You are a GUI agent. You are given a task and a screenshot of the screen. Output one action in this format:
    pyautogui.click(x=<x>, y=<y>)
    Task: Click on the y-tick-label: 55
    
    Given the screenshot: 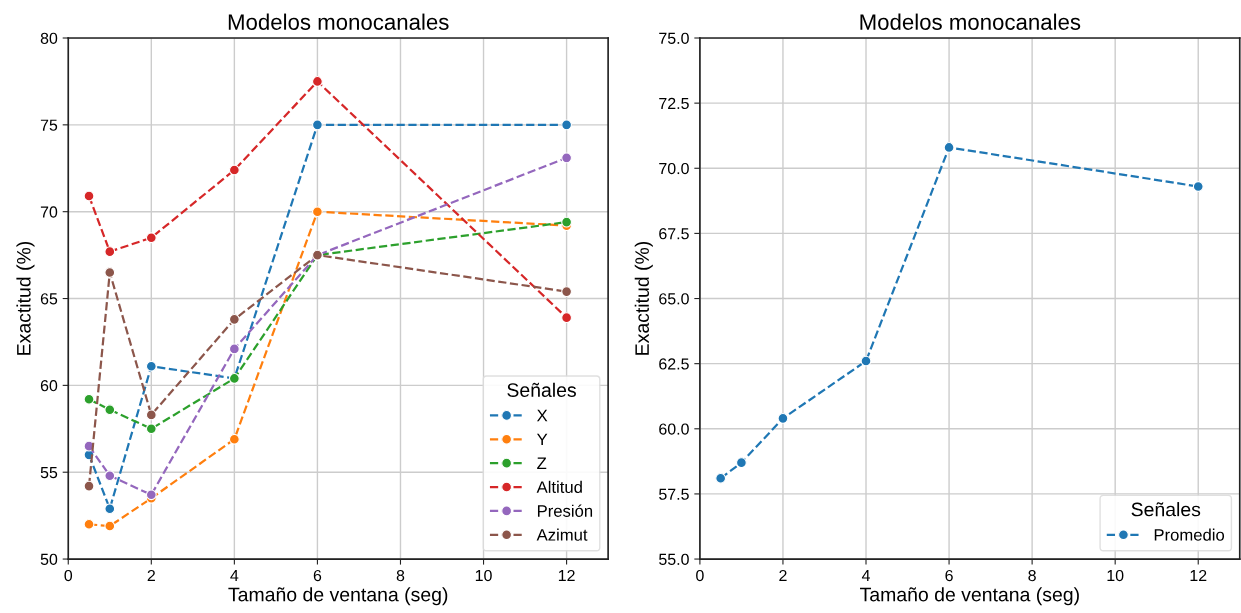 What is the action you would take?
    pyautogui.click(x=49, y=473)
    